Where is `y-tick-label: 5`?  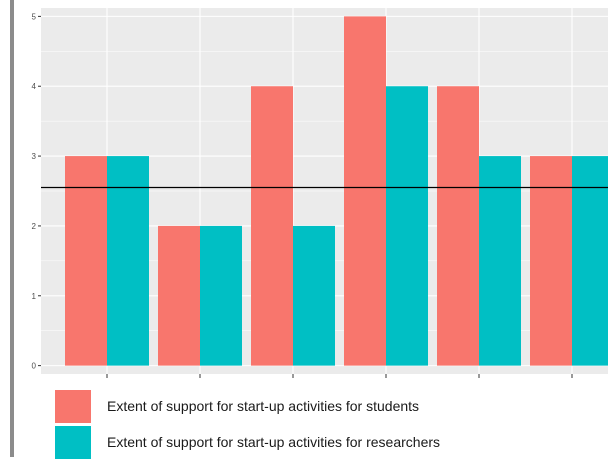 y-tick-label: 5 is located at coordinates (34, 16).